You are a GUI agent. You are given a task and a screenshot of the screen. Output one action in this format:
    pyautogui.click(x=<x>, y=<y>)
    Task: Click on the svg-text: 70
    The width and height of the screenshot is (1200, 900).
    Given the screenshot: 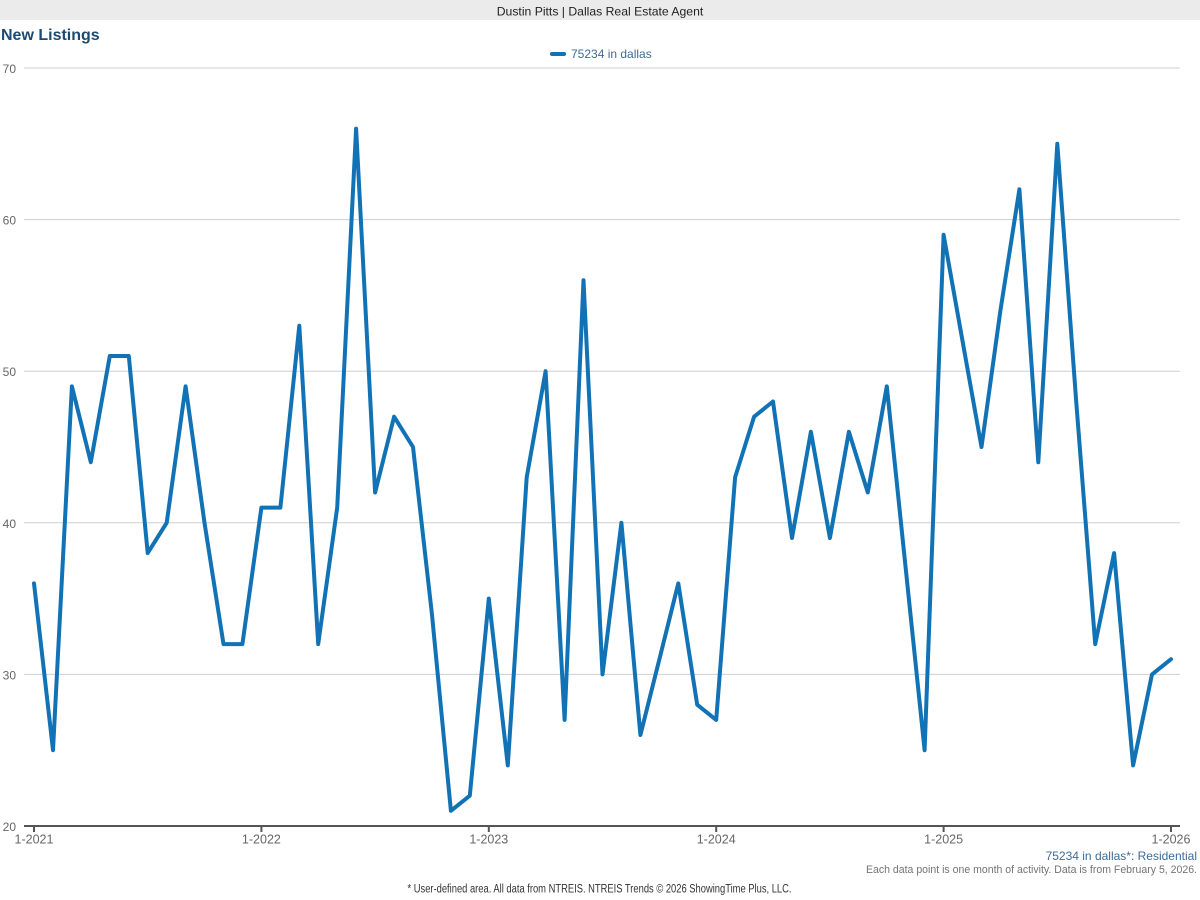 What is the action you would take?
    pyautogui.click(x=10, y=69)
    